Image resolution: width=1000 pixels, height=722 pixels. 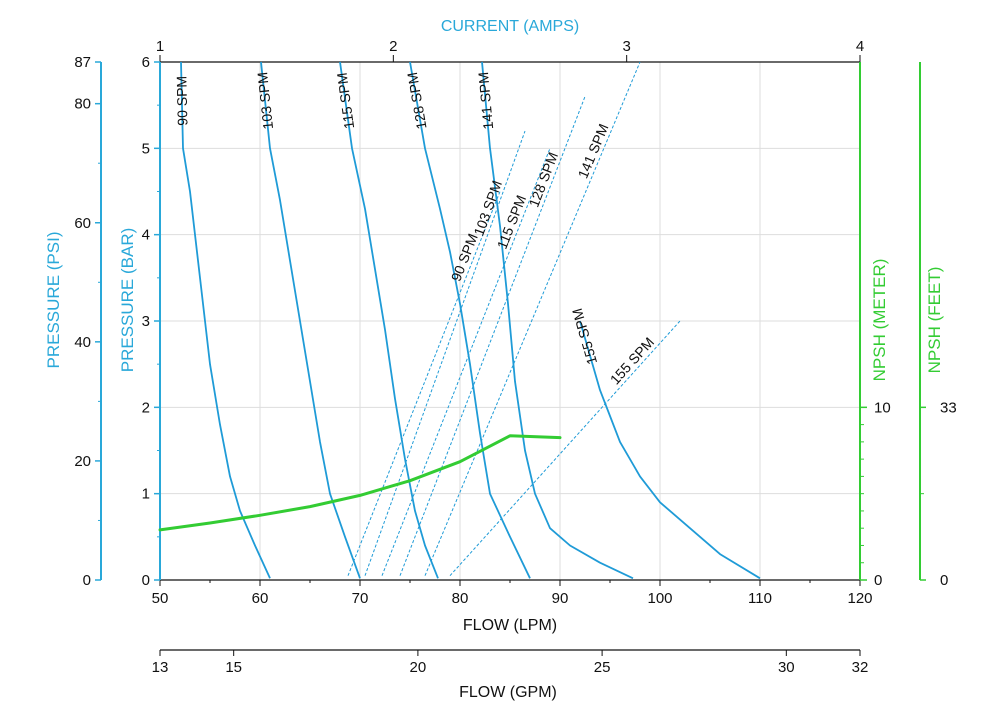 I want to click on y-psi-tick-label: 0, so click(x=87, y=580).